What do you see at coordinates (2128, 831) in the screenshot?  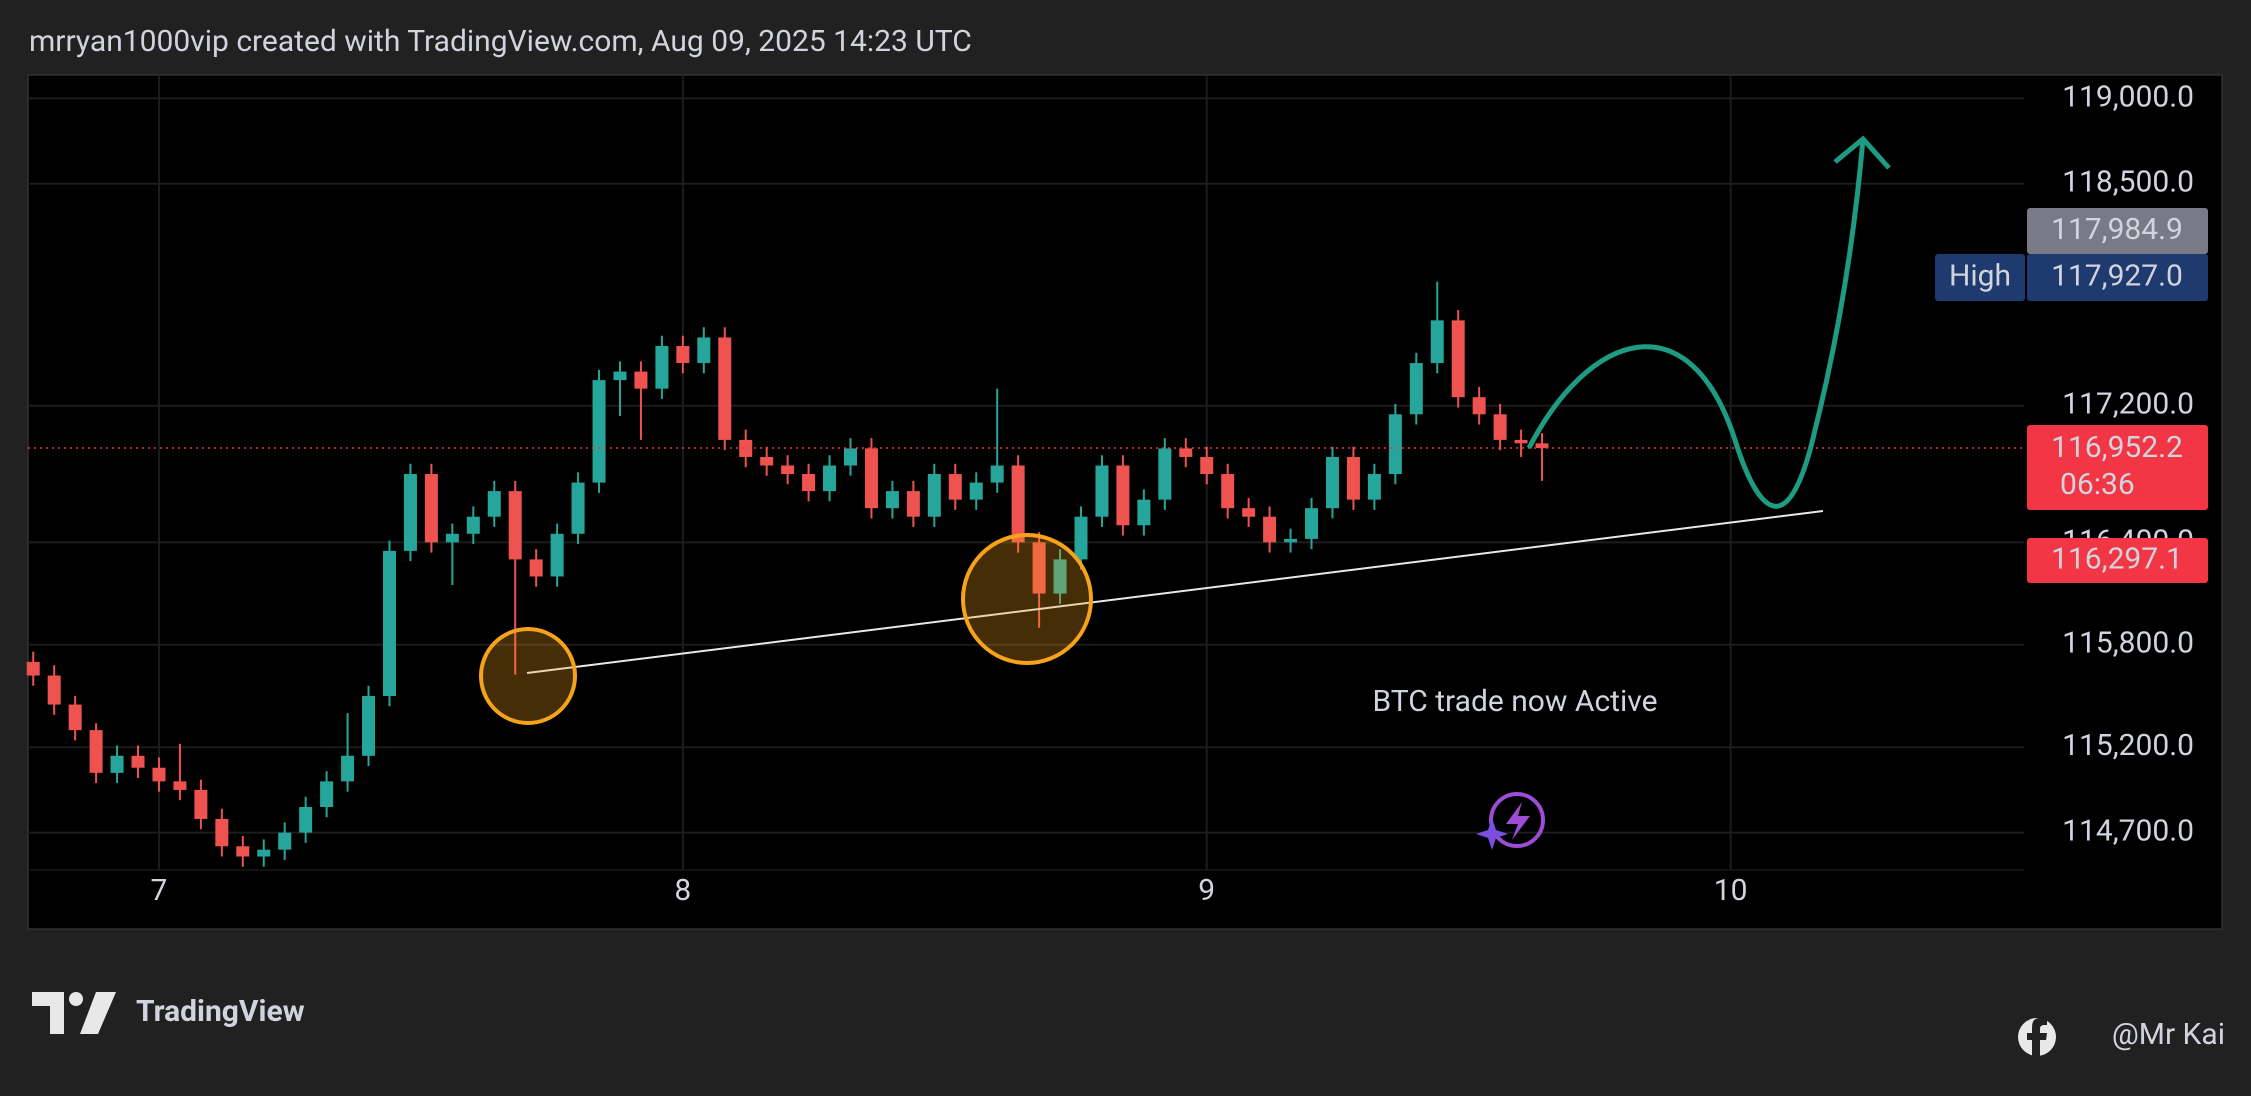 I see `y-tick-label: 114,700.0` at bounding box center [2128, 831].